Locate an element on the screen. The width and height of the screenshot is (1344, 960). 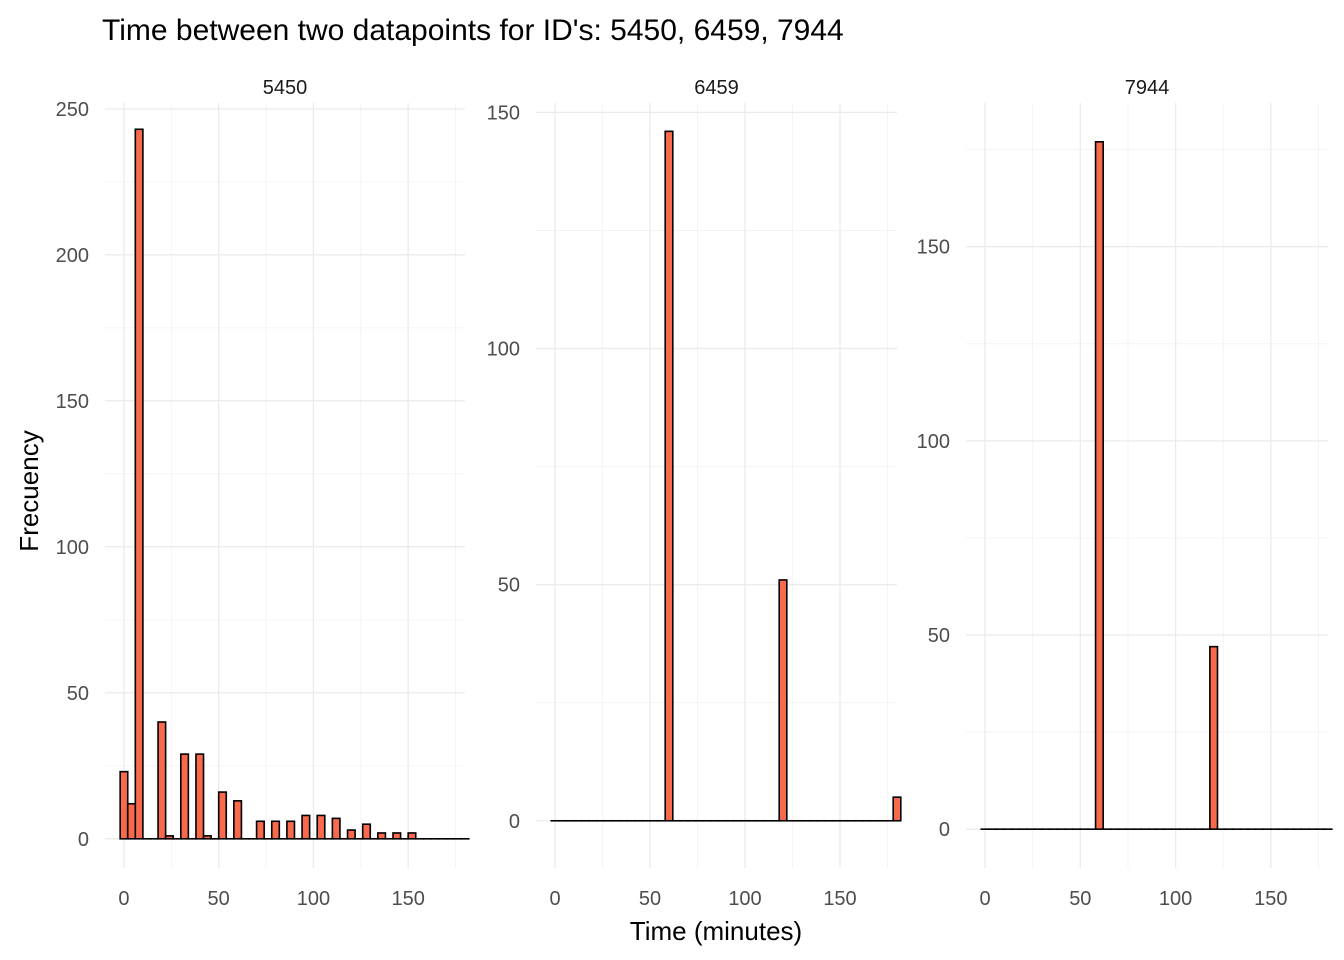
facet-label-7944: 7944 is located at coordinates (1147, 88).